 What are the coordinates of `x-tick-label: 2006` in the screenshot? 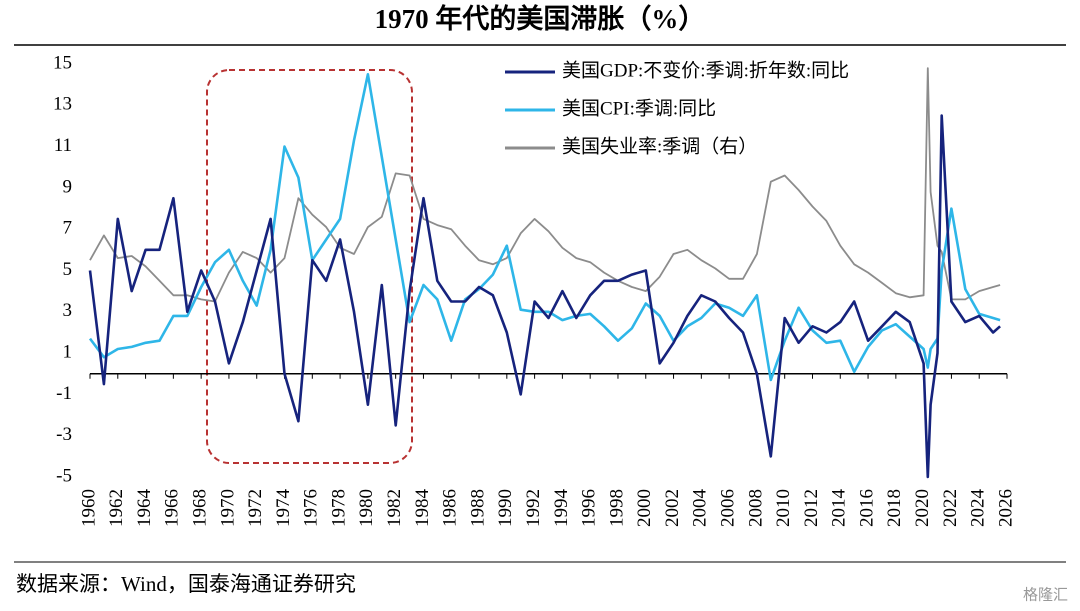 It's located at (727, 508).